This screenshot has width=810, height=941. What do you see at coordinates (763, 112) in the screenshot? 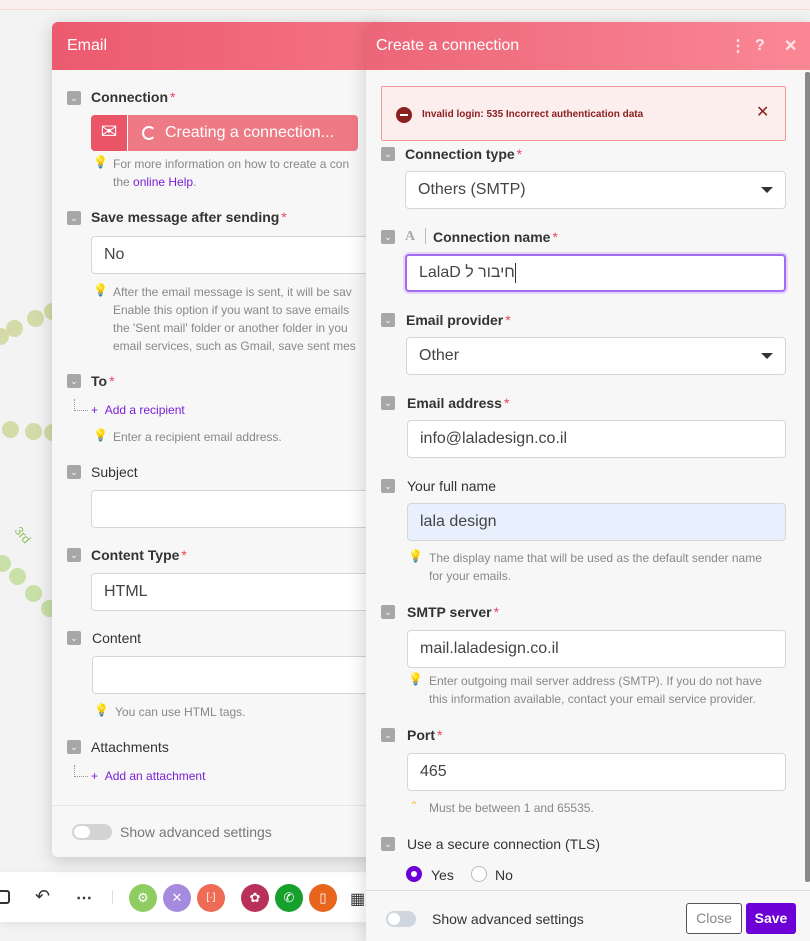
I see `dismiss-error-icon: ✕` at bounding box center [763, 112].